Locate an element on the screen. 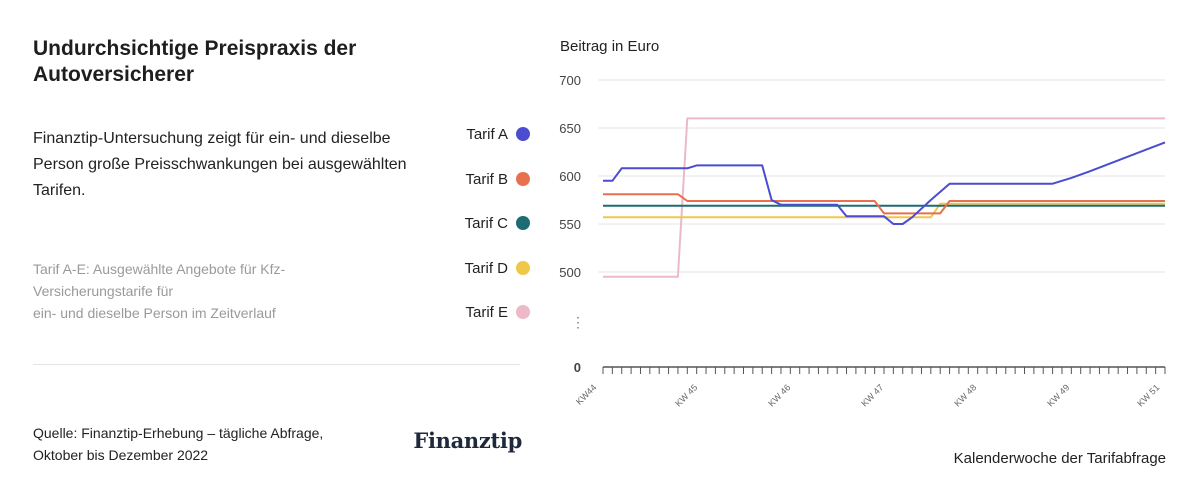 The image size is (1202, 500). legend-item-tarif-b: Tarif B is located at coordinates (497, 179).